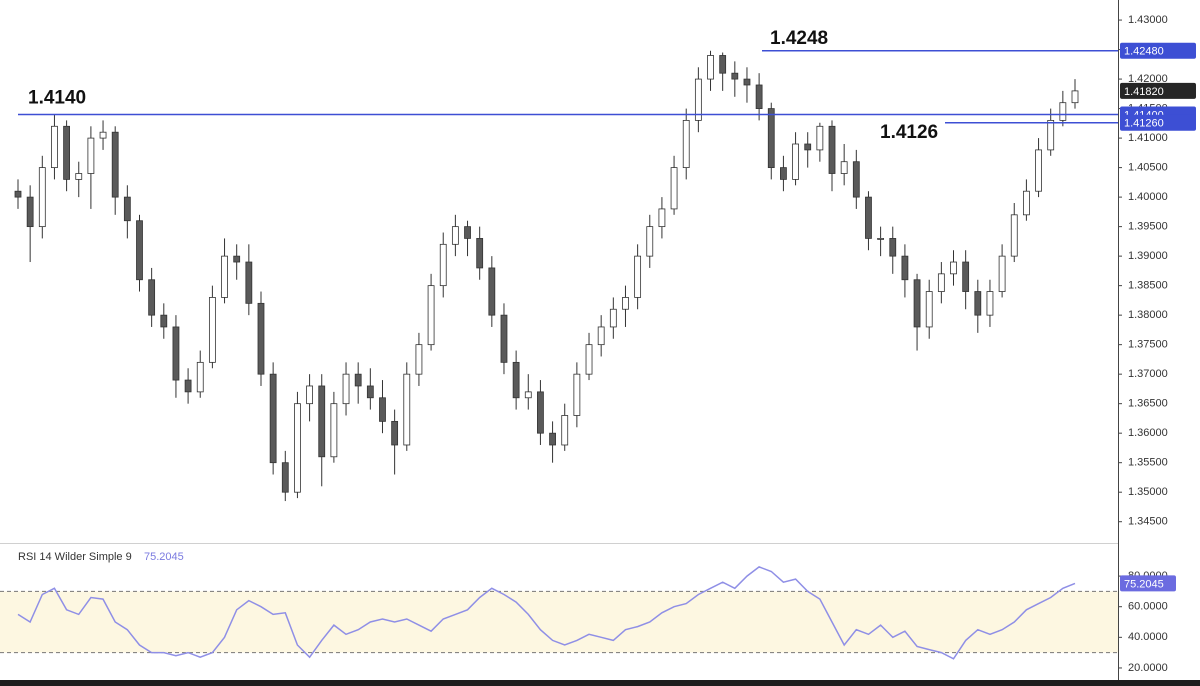  What do you see at coordinates (799, 38) in the screenshot?
I see `level-label: 1.4248` at bounding box center [799, 38].